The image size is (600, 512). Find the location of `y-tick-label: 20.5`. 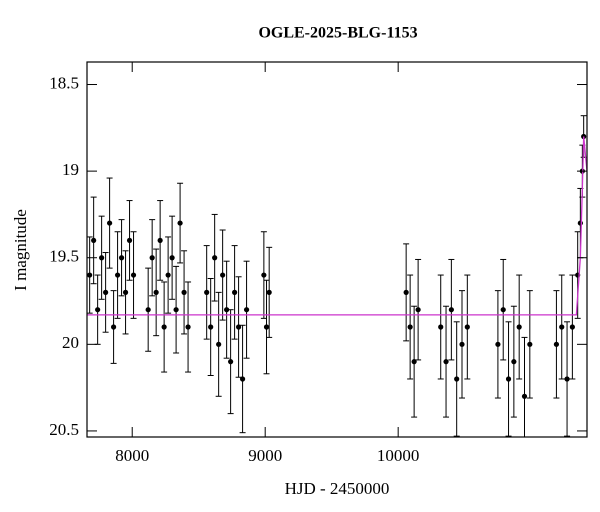

y-tick-label: 20.5 is located at coordinates (64, 429).